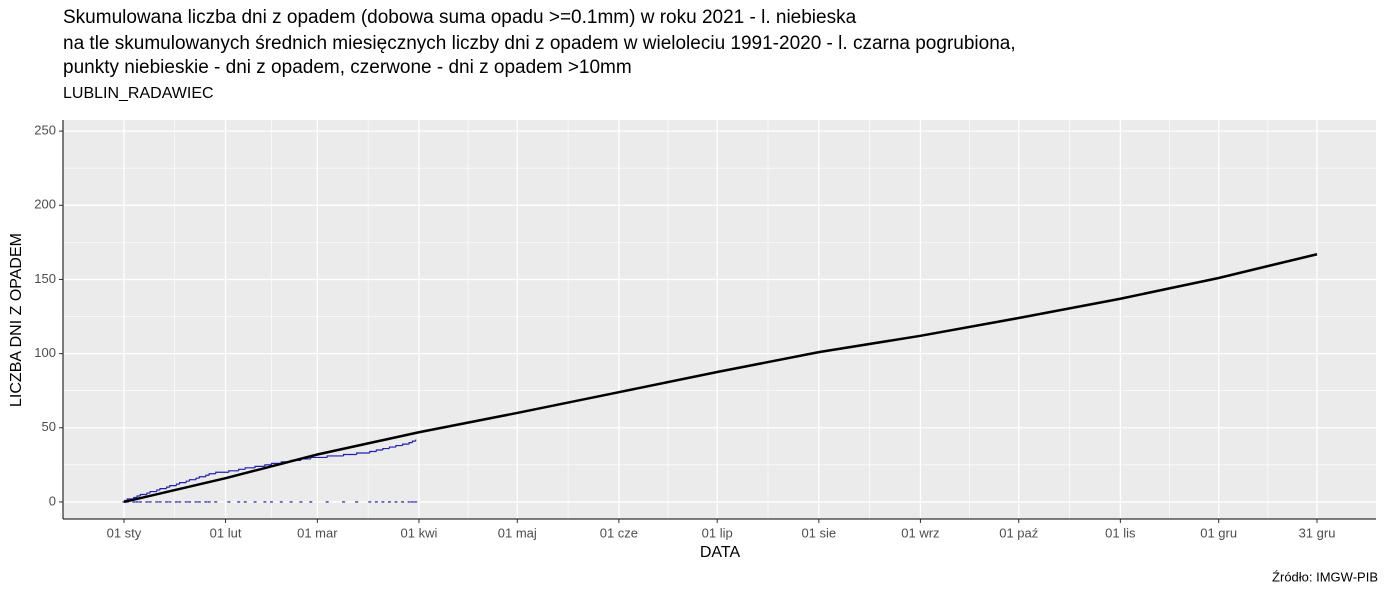 The image size is (1386, 594). I want to click on x-tick-label: 01 lut, so click(226, 532).